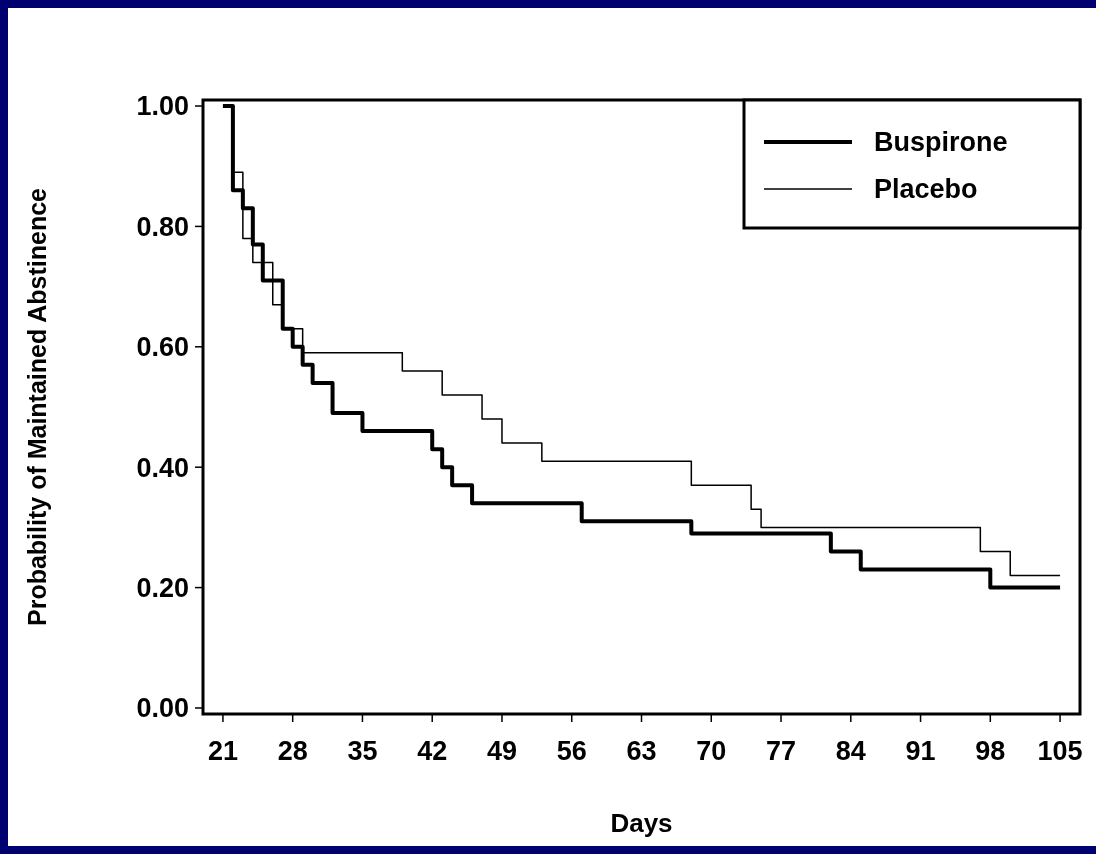 Image resolution: width=1096 pixels, height=854 pixels. Describe the element at coordinates (222, 751) in the screenshot. I see `x-tick-label: 21` at that location.